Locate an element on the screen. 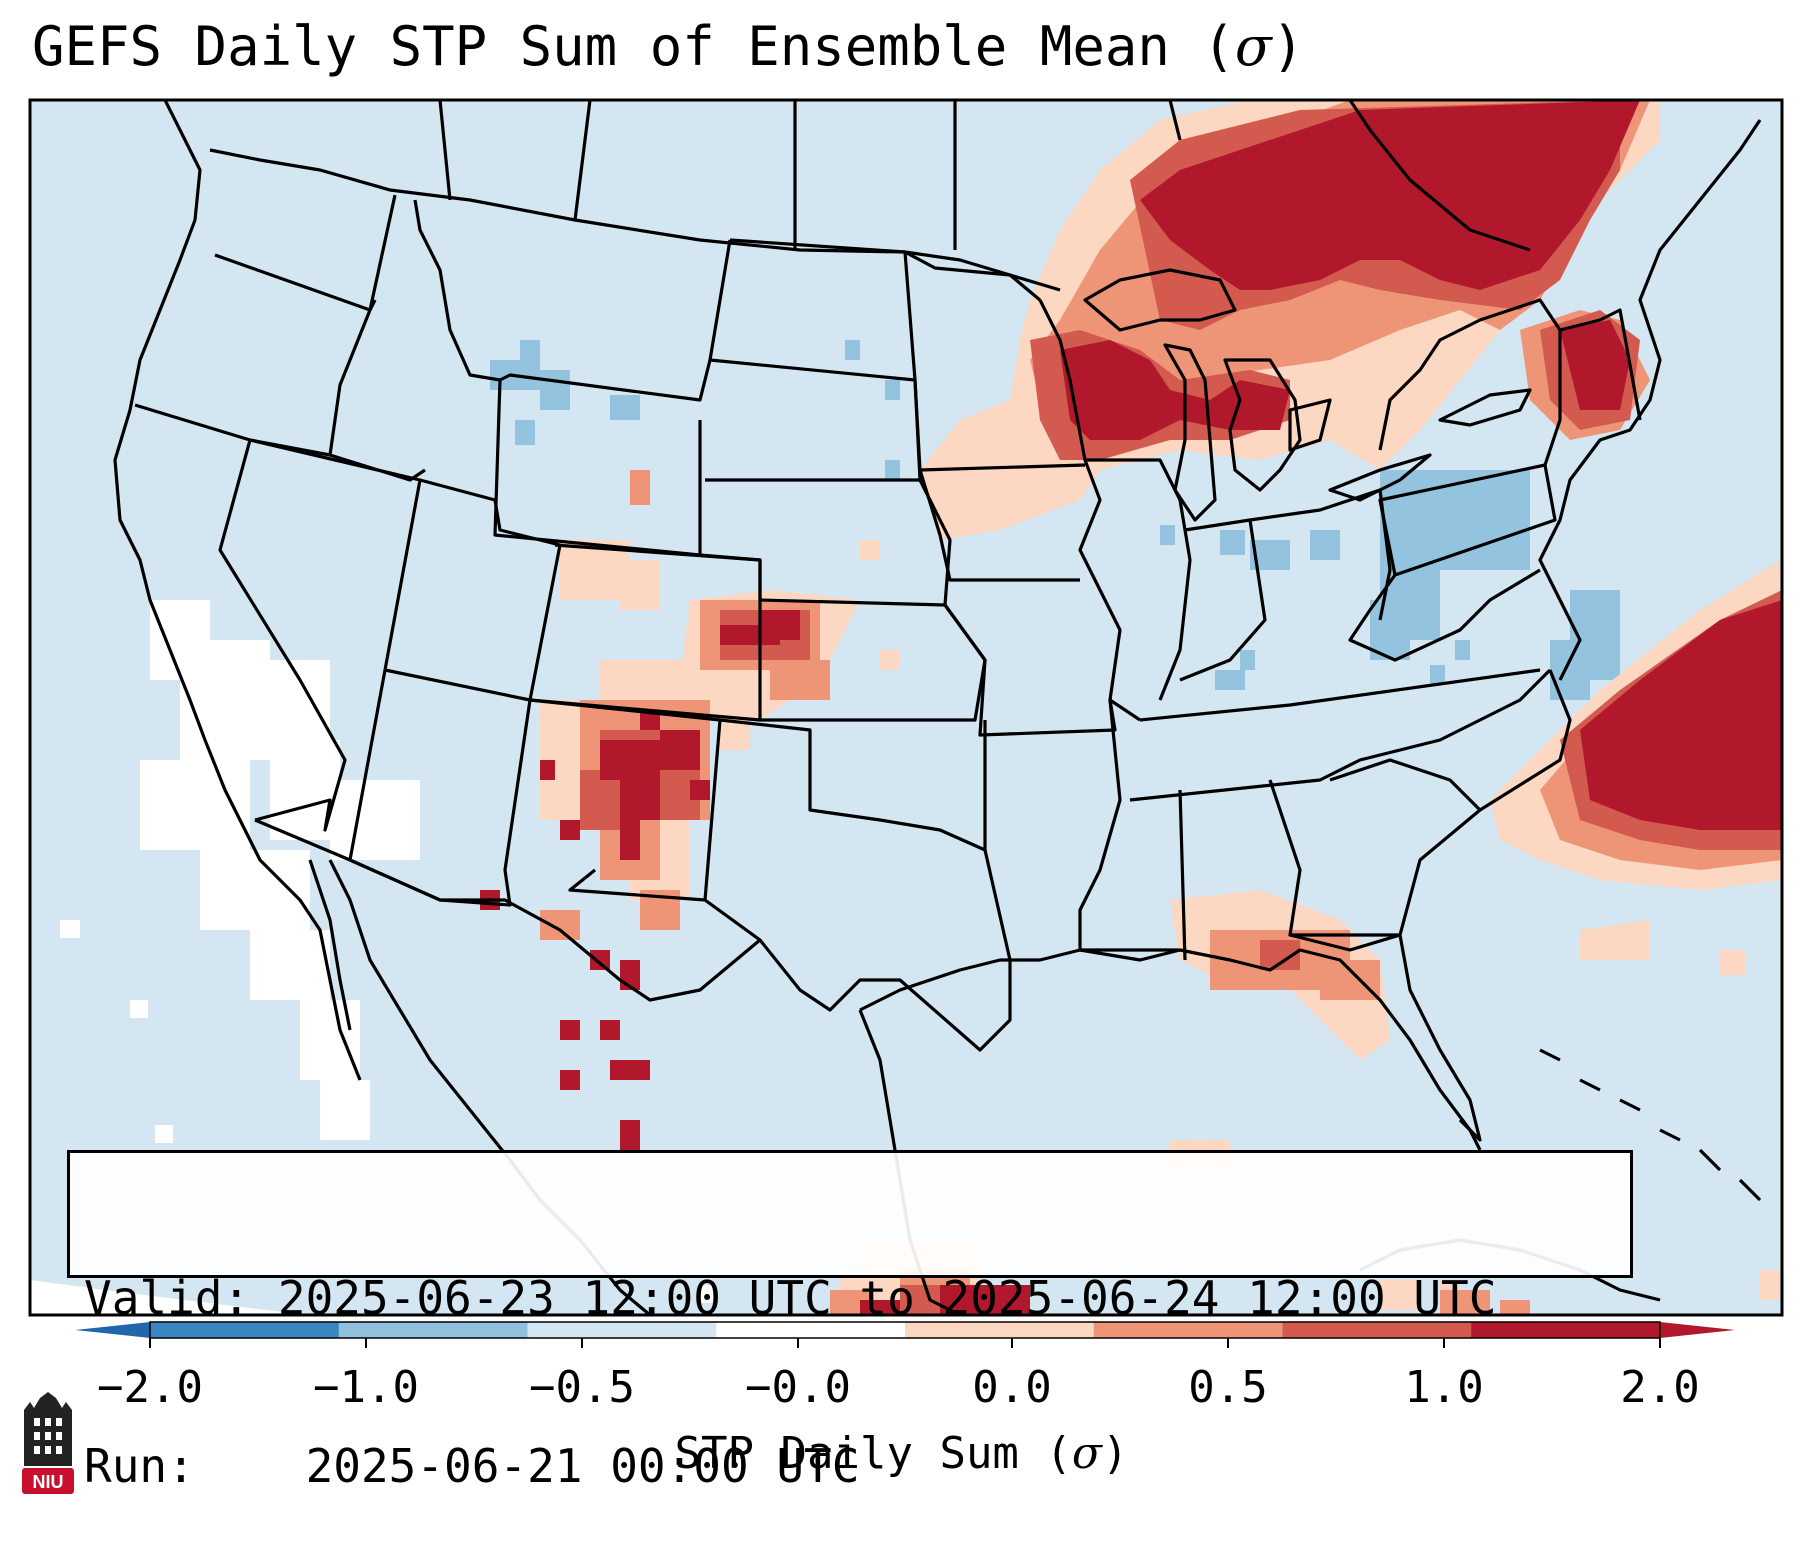  colorbar-tick-label: 2.0 is located at coordinates (1660, 1387).